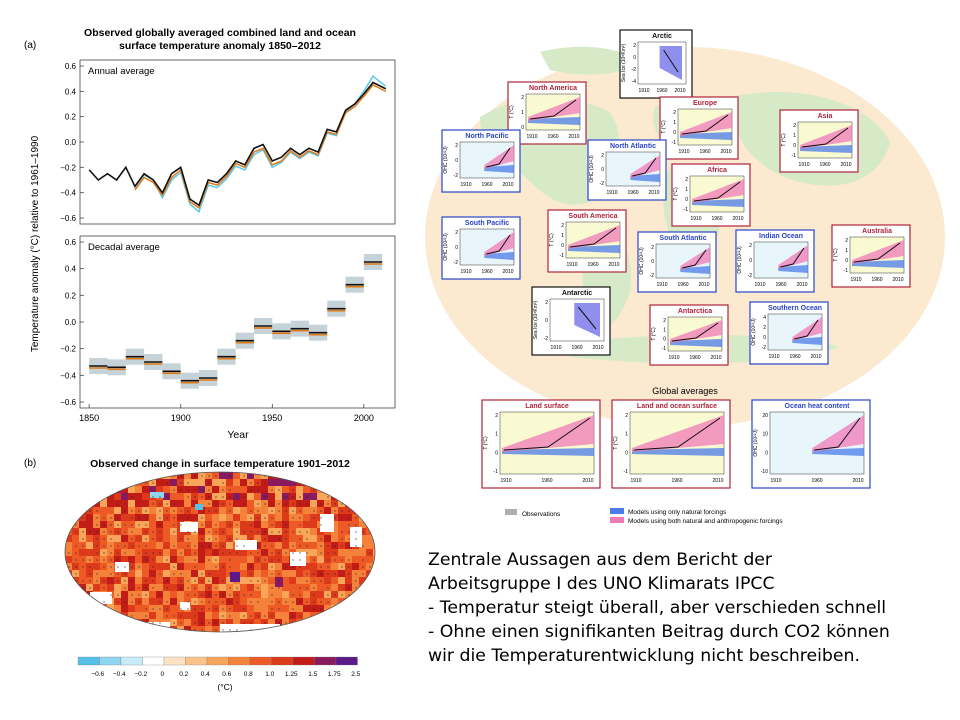 The width and height of the screenshot is (960, 720). Describe the element at coordinates (718, 191) in the screenshot. I see `regional-panel-anthropogenic-band` at that location.